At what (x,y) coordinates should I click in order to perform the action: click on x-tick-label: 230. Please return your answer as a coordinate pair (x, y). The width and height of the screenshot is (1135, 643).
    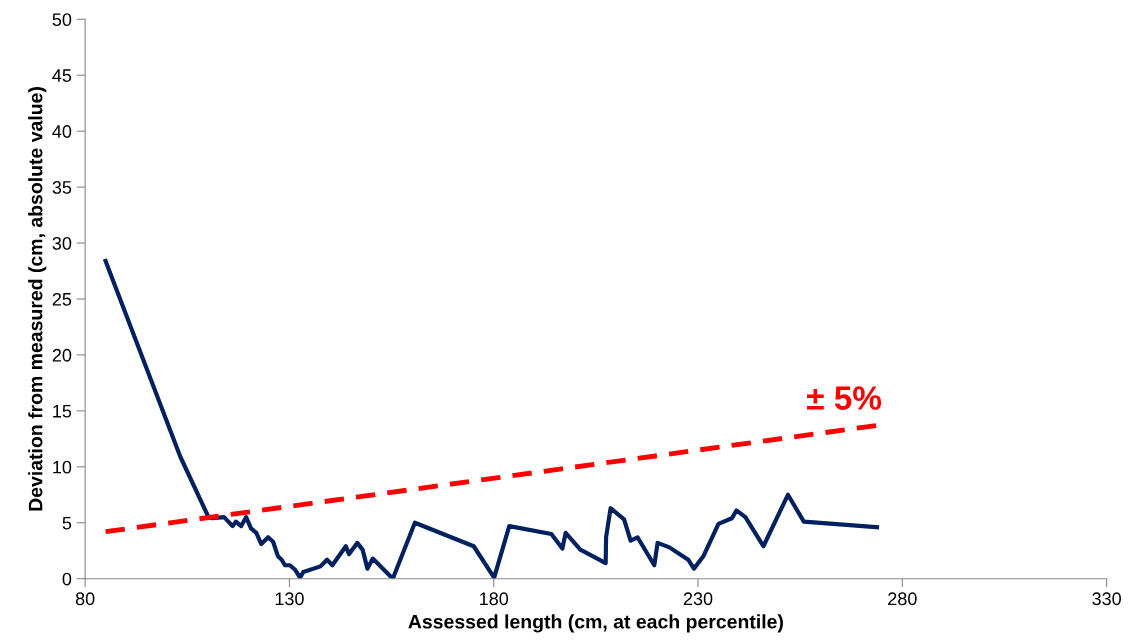
    Looking at the image, I should click on (698, 599).